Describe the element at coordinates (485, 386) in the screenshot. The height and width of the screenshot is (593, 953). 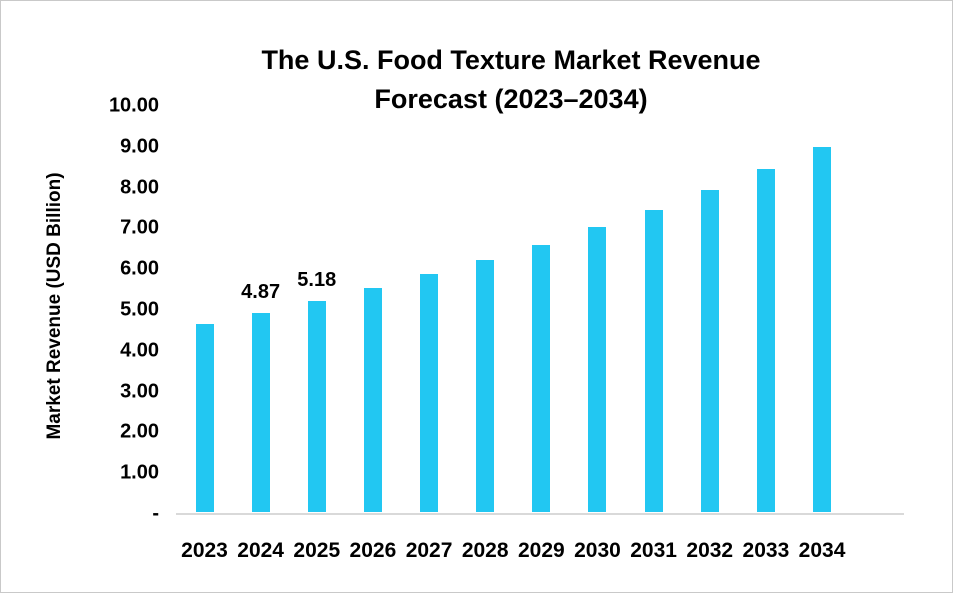
I see `bar-2028` at that location.